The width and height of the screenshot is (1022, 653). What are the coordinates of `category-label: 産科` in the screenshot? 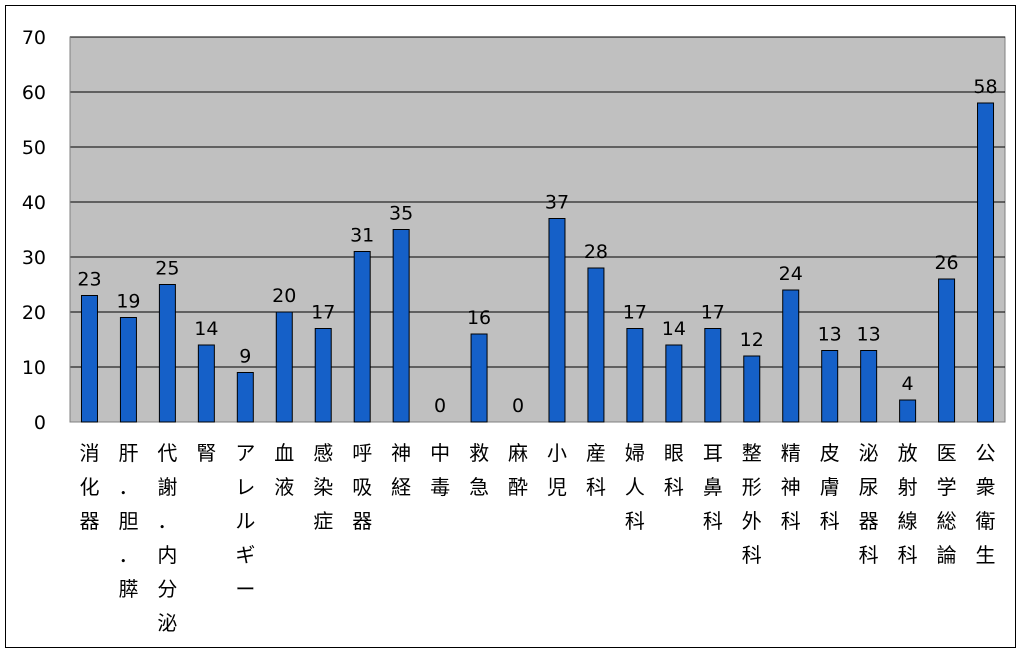 It's located at (596, 470).